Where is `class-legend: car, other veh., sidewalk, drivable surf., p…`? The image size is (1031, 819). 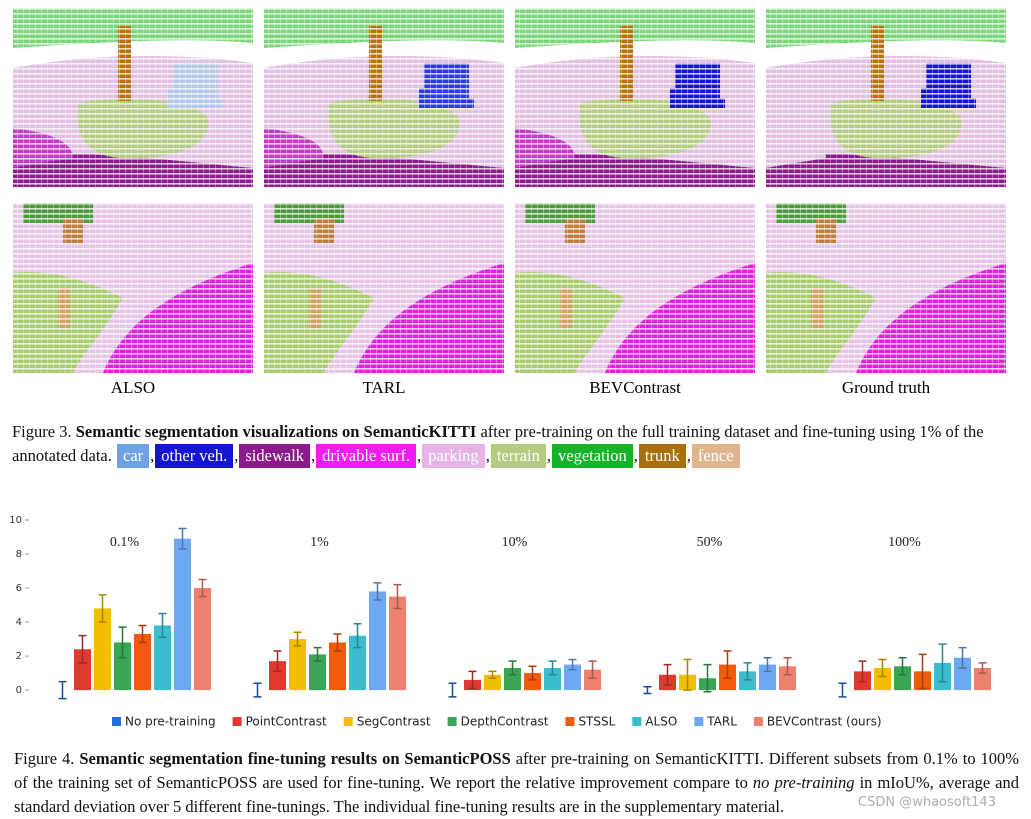 class-legend: car, other veh., sidewalk, drivable surf., p… is located at coordinates (428, 456).